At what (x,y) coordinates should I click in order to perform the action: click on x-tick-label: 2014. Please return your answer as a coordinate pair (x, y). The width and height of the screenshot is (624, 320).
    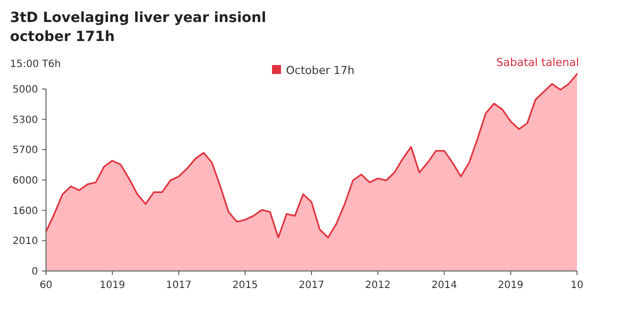
    Looking at the image, I should click on (444, 285).